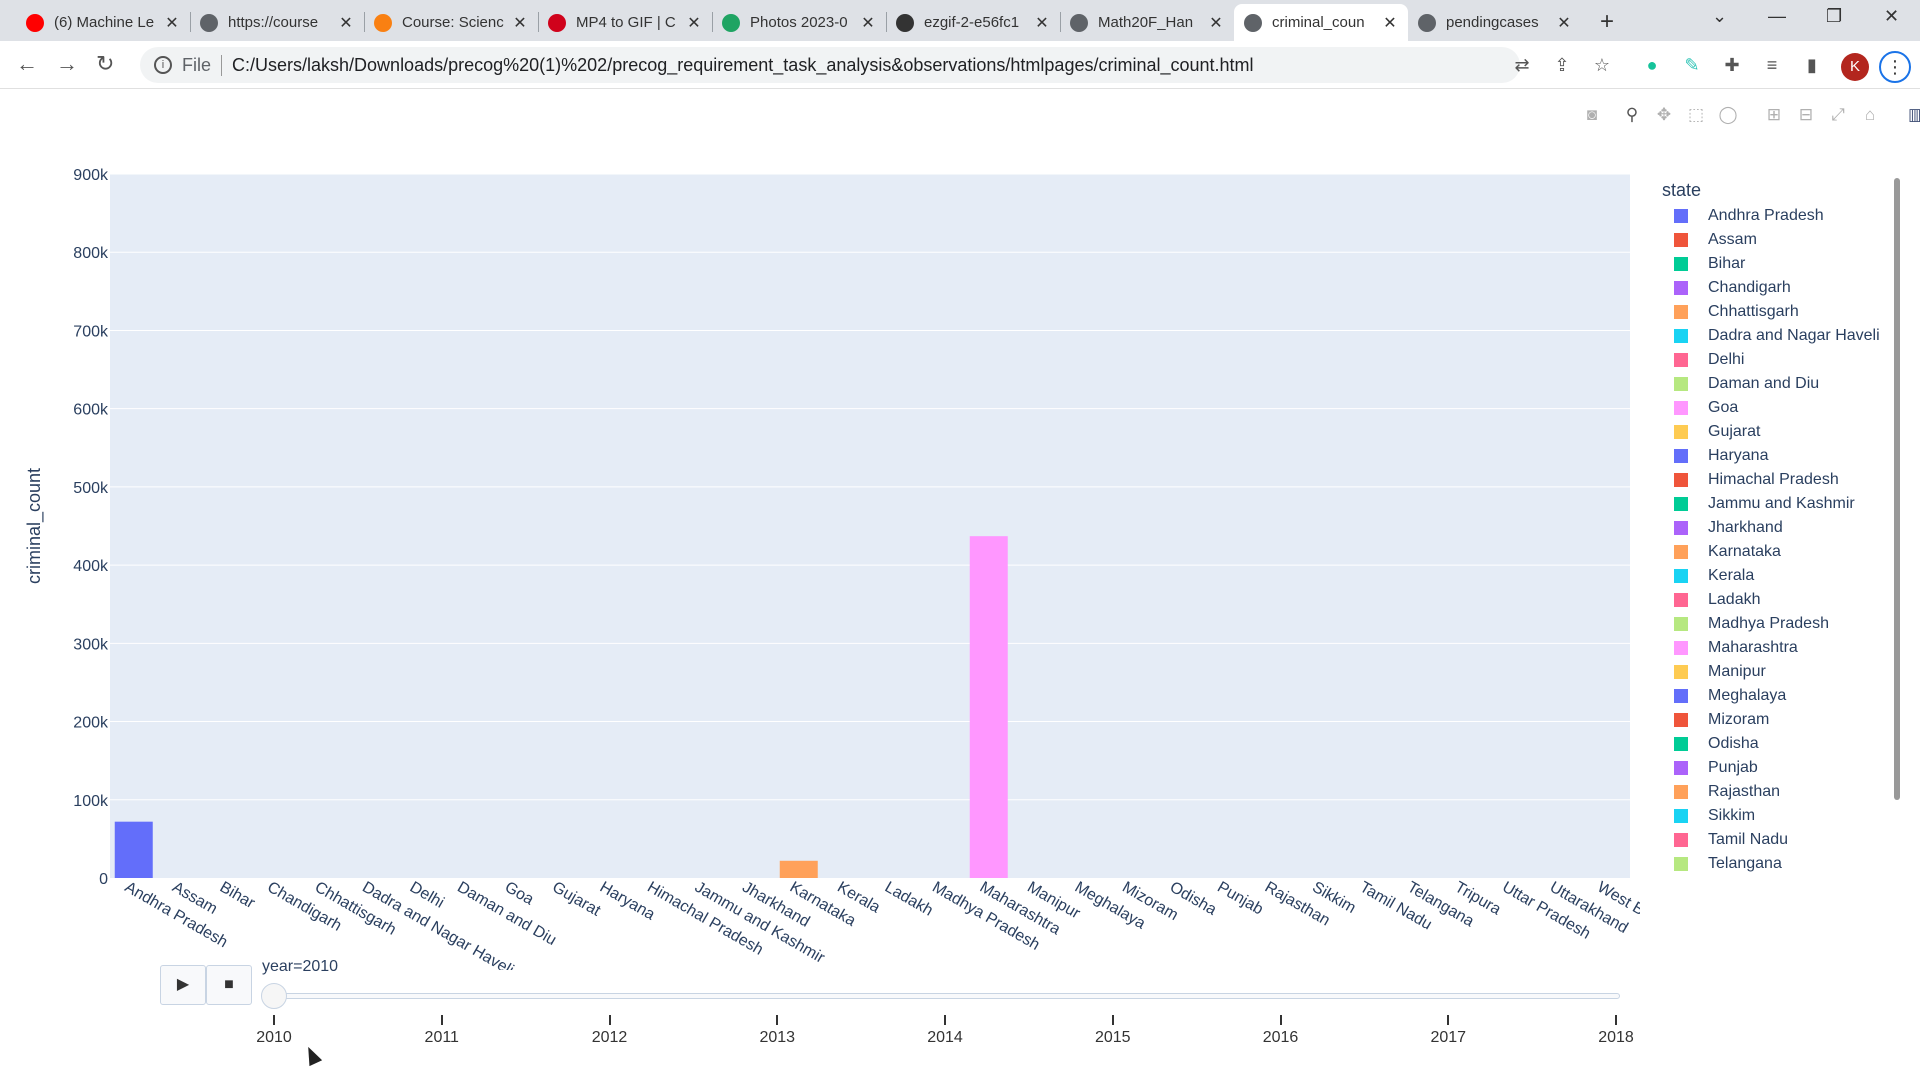  What do you see at coordinates (27, 63) in the screenshot?
I see `back-icon: ←` at bounding box center [27, 63].